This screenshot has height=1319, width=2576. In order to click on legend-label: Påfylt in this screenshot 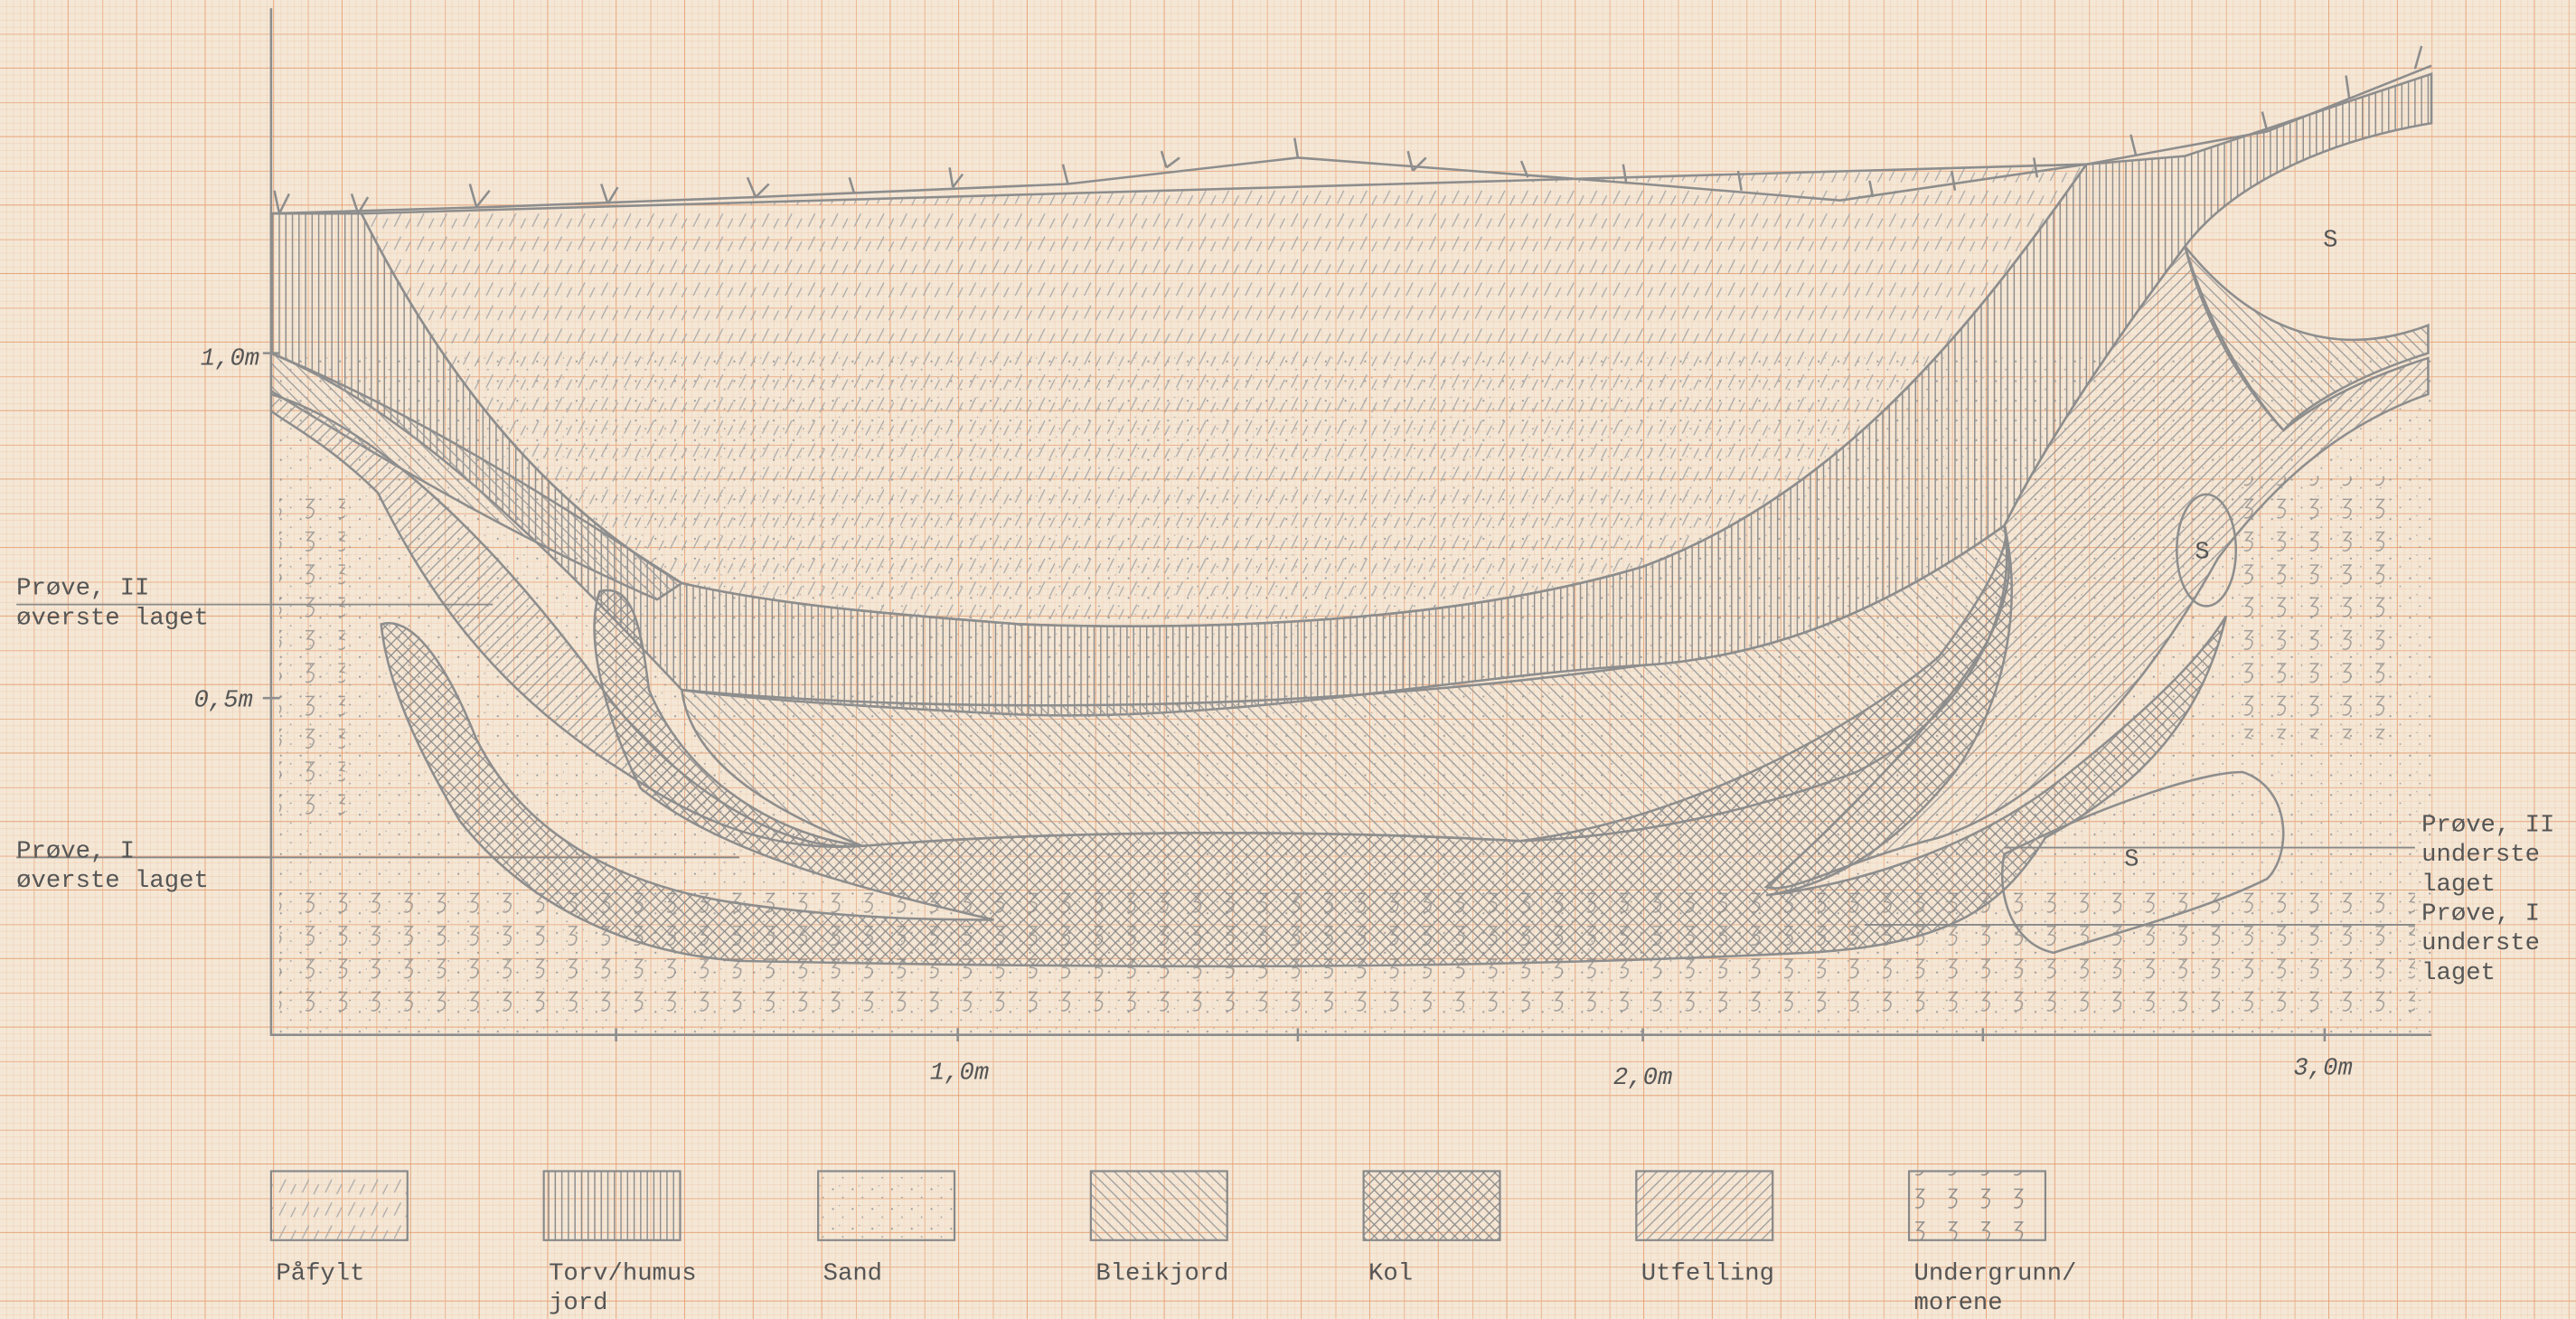, I will do `click(320, 1273)`.